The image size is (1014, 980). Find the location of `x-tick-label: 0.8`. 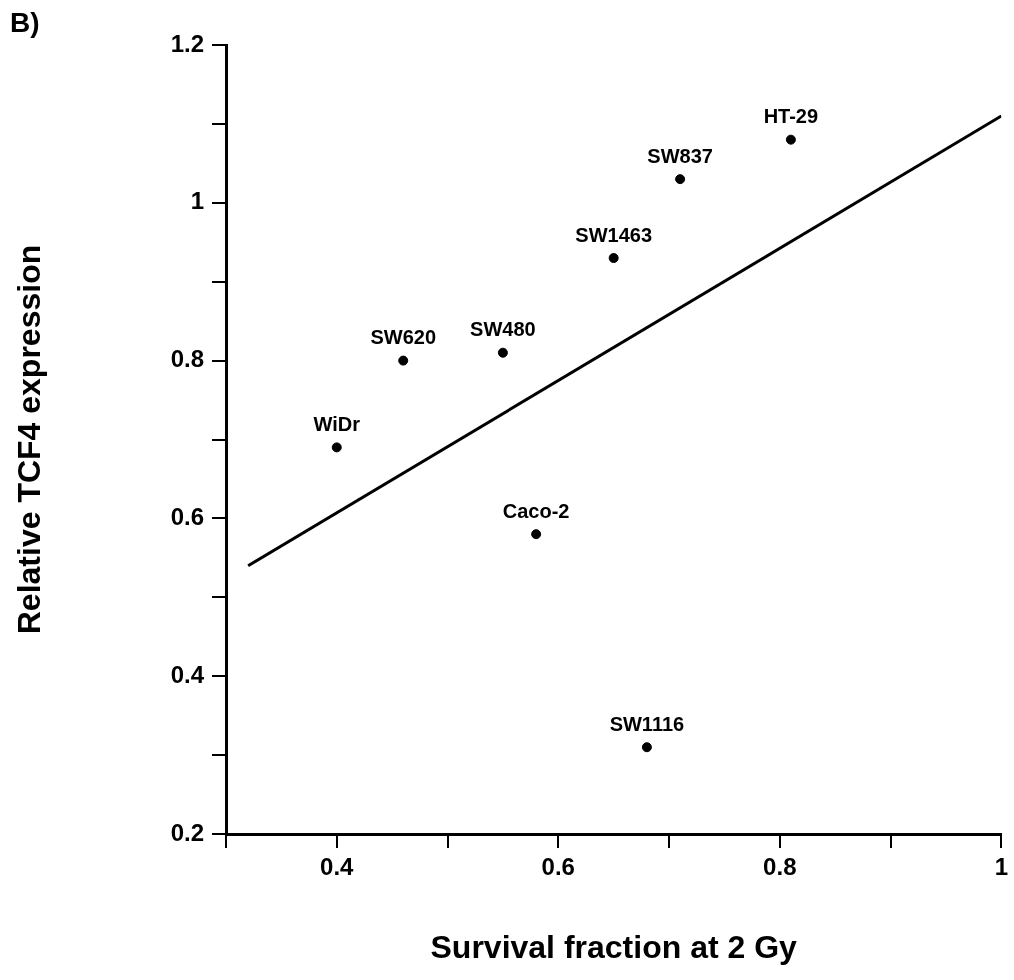

x-tick-label: 0.8 is located at coordinates (780, 867).